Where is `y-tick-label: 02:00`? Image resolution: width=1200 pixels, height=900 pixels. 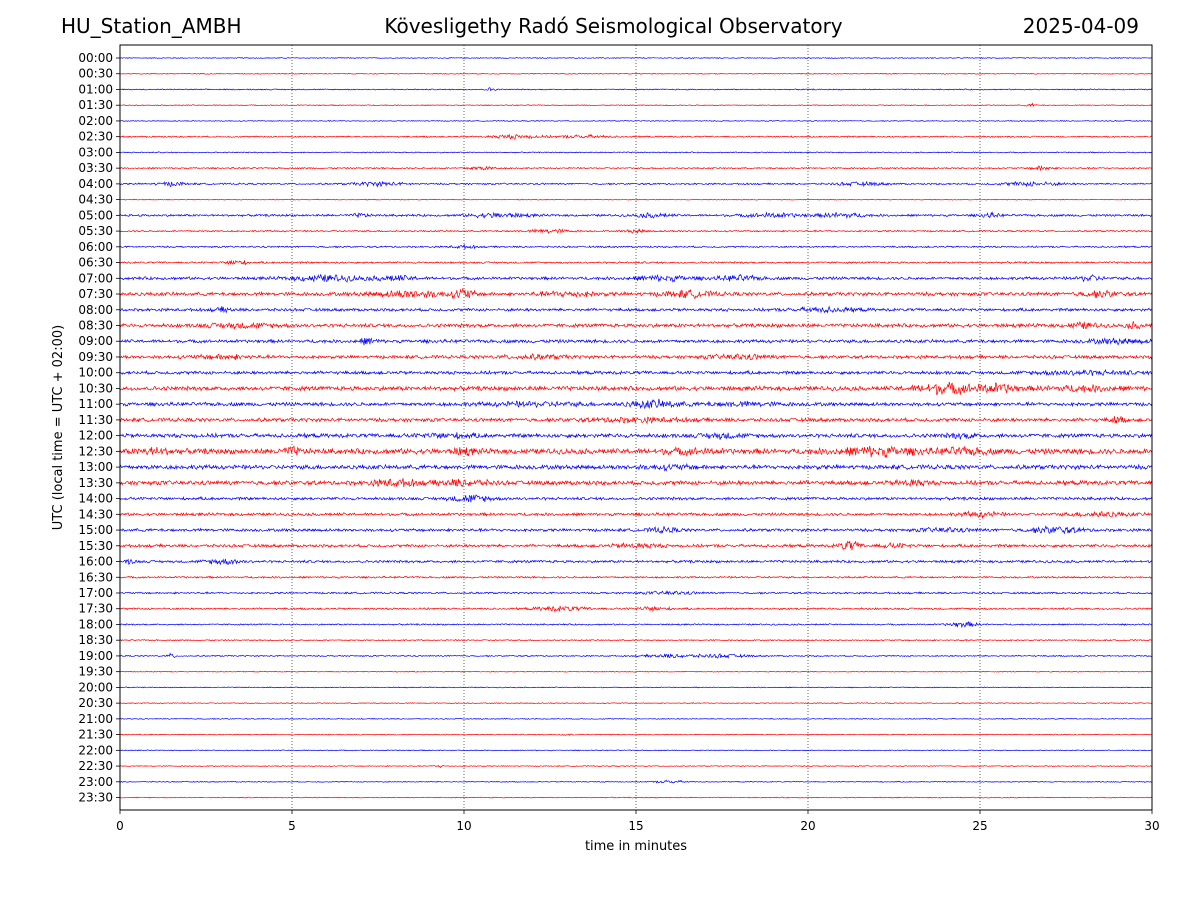 y-tick-label: 02:00 is located at coordinates (95, 121).